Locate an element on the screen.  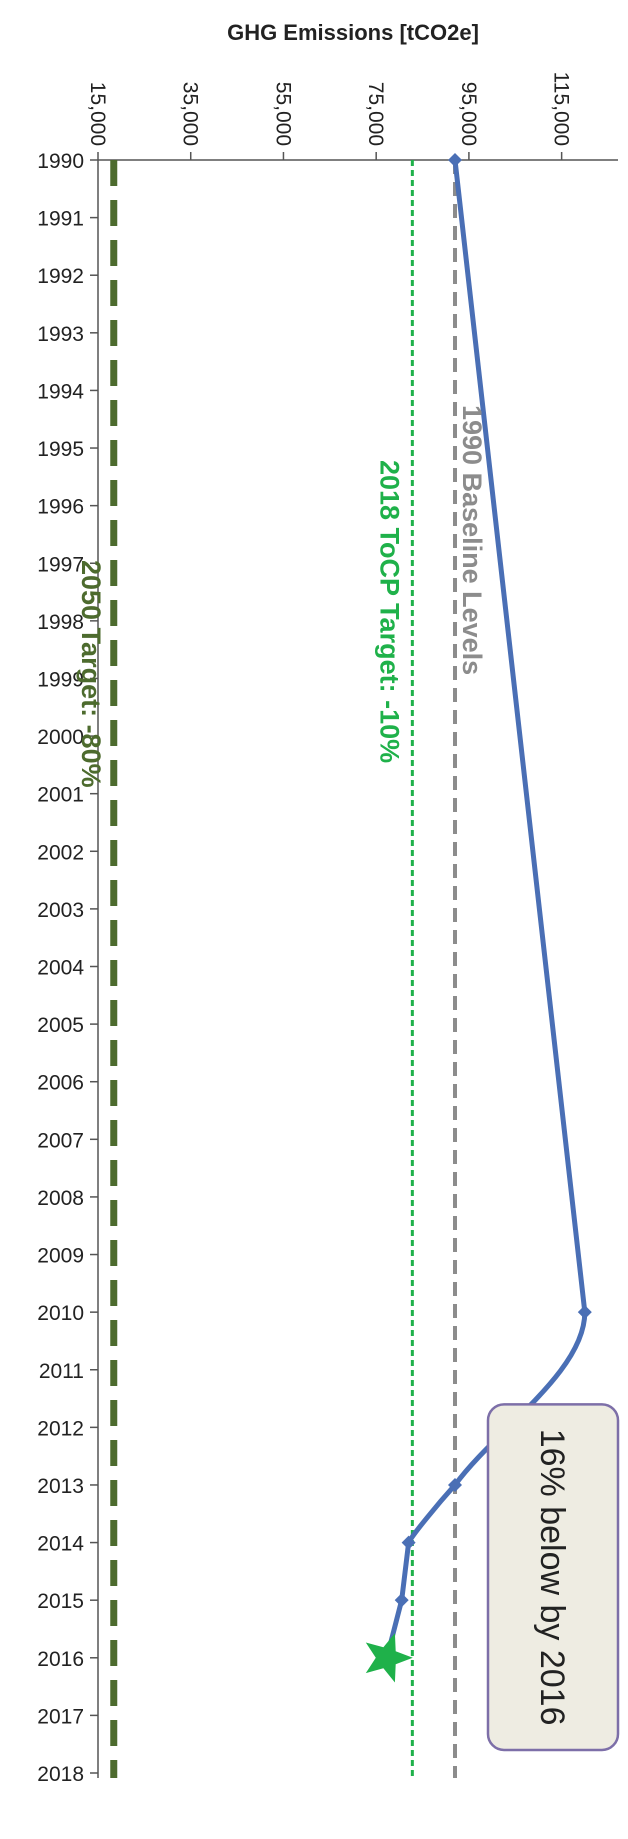
x-tick-label: 2013 is located at coordinates (60, 1486).